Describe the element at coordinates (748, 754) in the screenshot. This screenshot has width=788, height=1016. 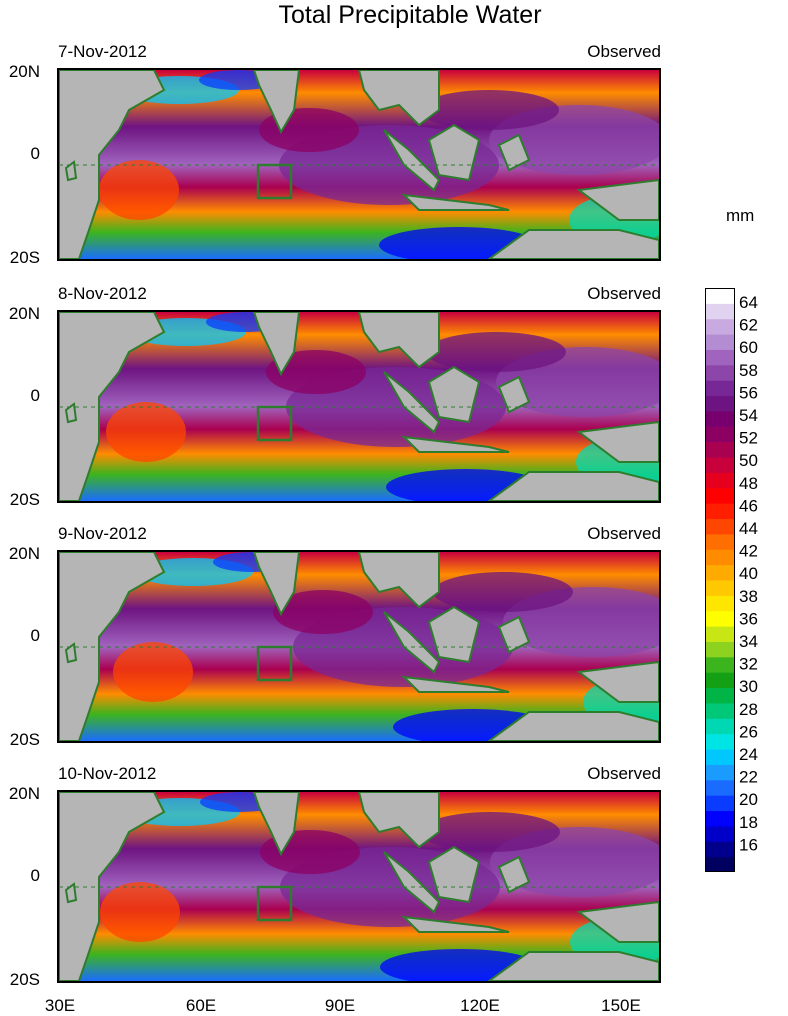
I see `colorbar-label: 24` at that location.